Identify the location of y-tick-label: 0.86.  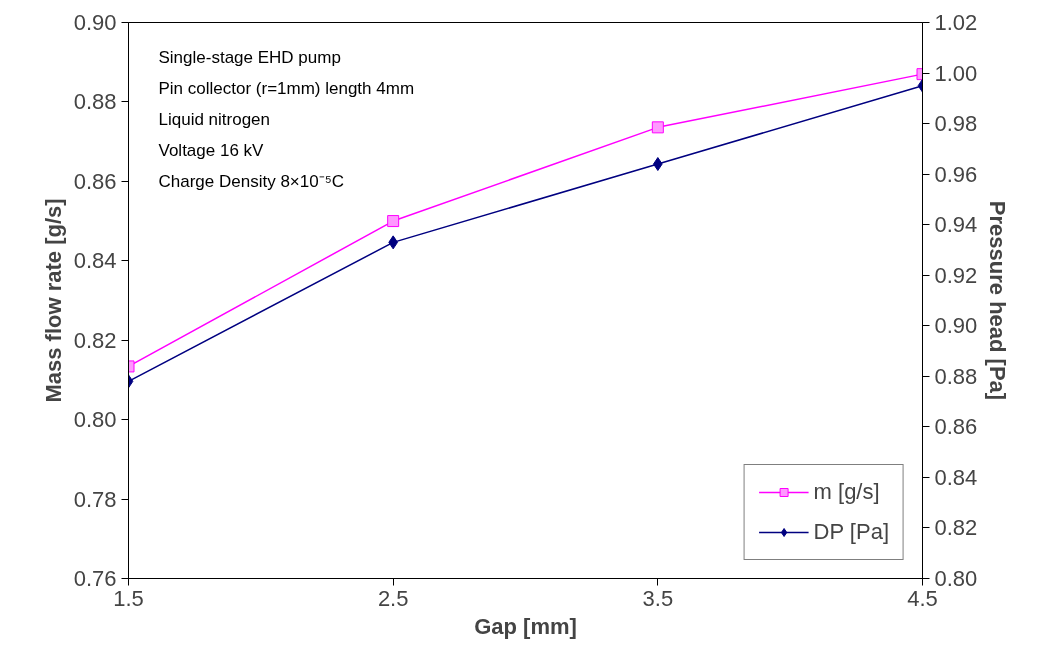
(95, 181).